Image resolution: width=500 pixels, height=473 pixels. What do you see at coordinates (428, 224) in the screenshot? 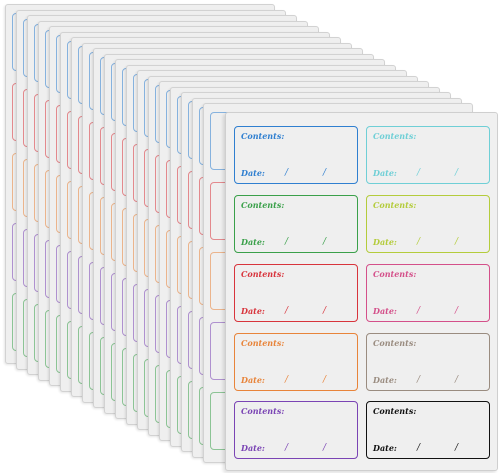
I see `storage-label-lime: Contents: Date: / /` at bounding box center [428, 224].